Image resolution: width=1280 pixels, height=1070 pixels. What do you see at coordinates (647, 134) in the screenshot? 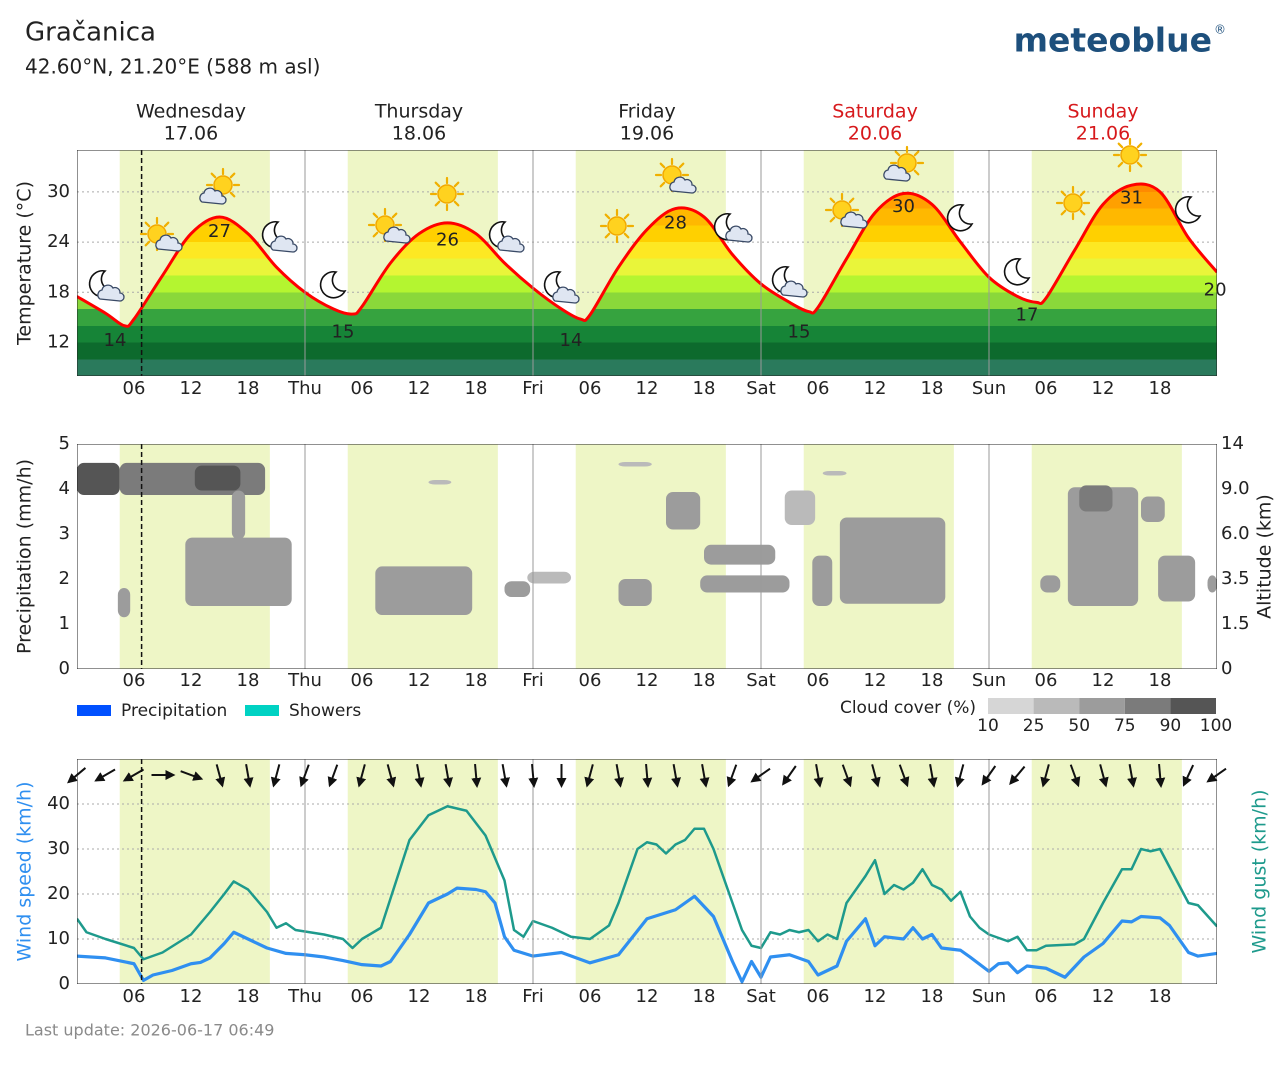
I see `day-date: 19.06` at bounding box center [647, 134].